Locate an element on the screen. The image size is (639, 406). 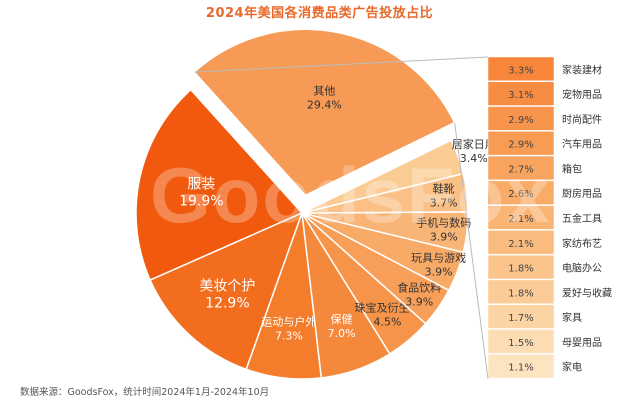
chart-title: 2024年美国各消费品类广告投放占比 is located at coordinates (319, 13).